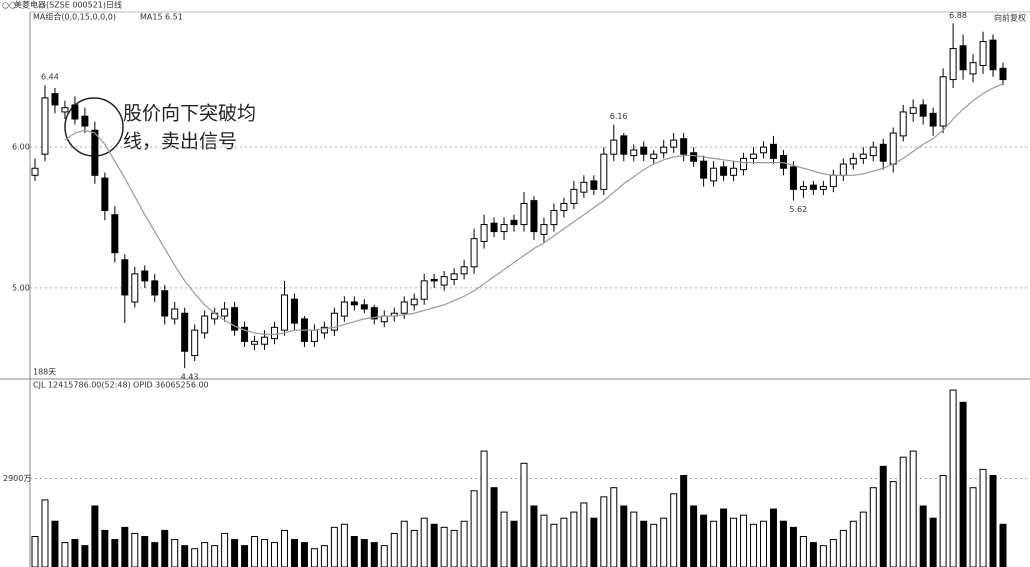 This screenshot has height=567, width=1030. What do you see at coordinates (44, 372) in the screenshot?
I see `period-label: 188天` at bounding box center [44, 372].